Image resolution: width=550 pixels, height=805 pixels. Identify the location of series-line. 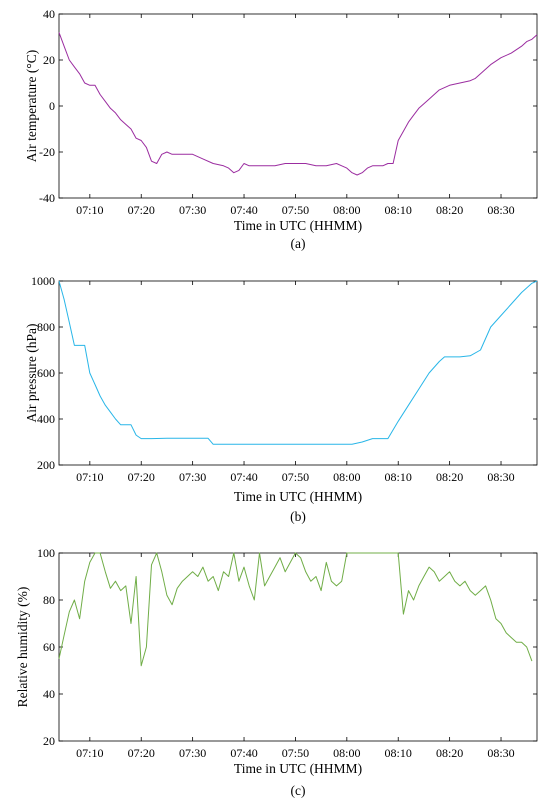
(295, 609).